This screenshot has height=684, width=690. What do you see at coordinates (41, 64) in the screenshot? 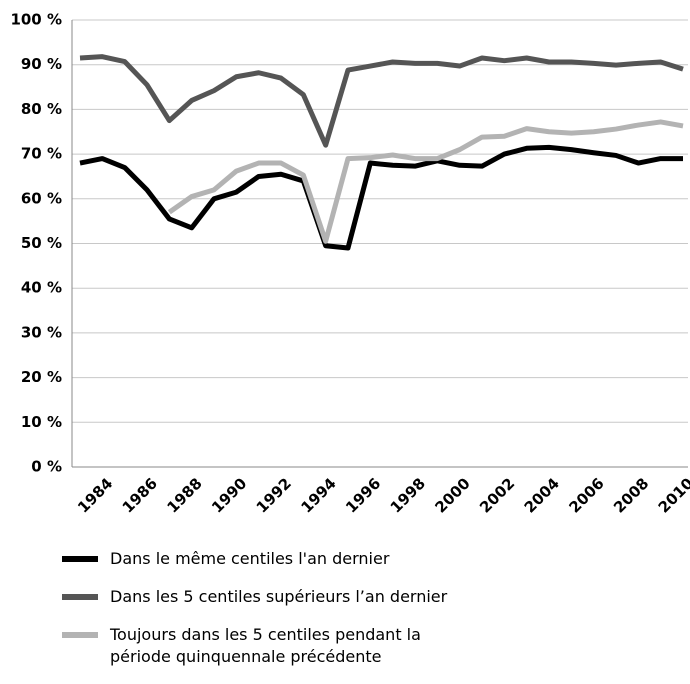
I see `y-tick-label: 90 %` at bounding box center [41, 64].